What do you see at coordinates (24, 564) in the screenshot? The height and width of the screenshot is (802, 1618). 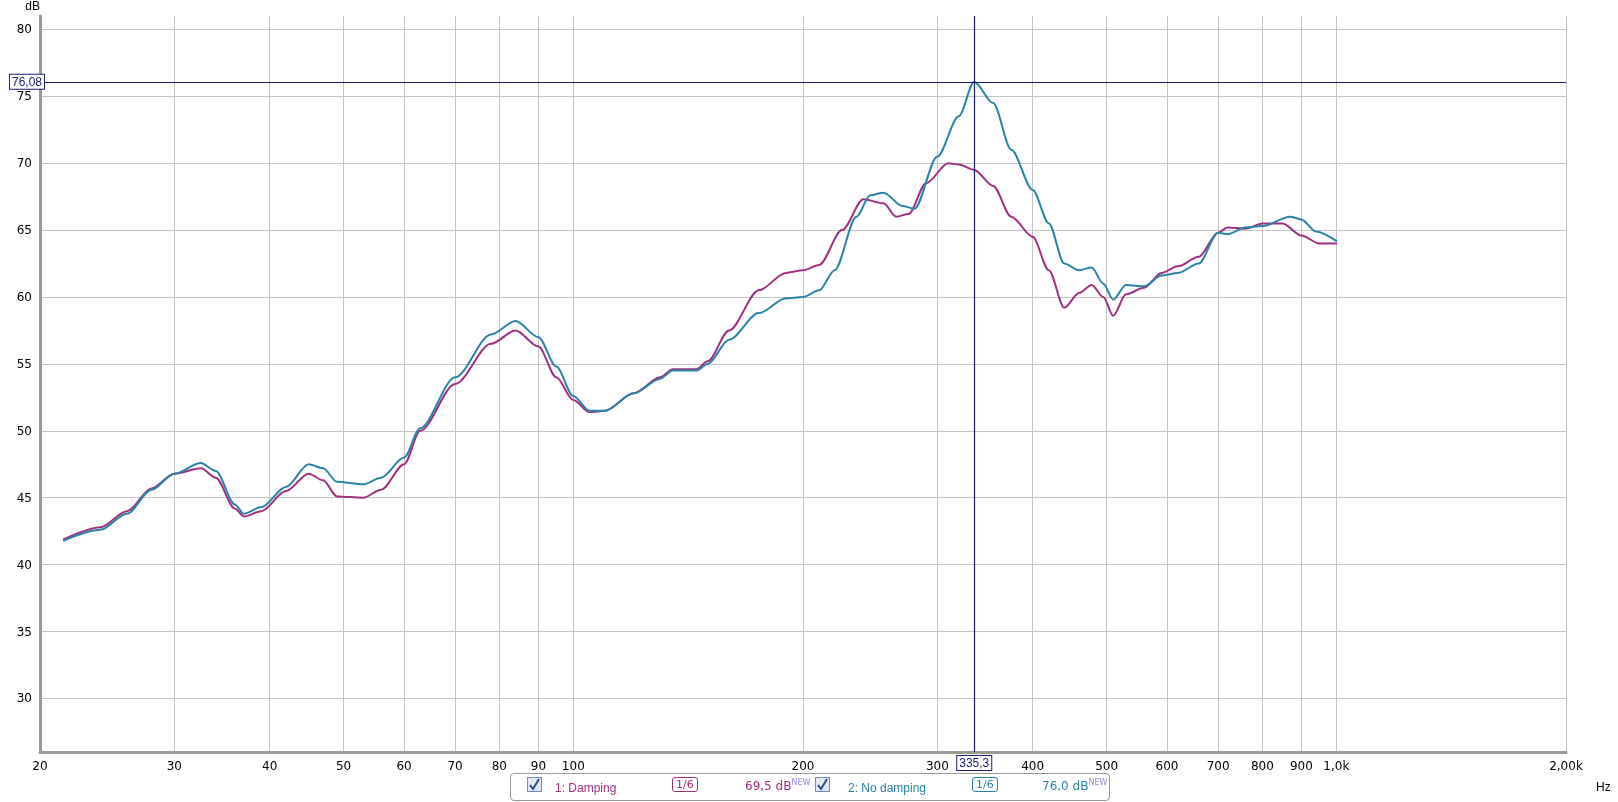 I see `y-tick-label: 40` at bounding box center [24, 564].